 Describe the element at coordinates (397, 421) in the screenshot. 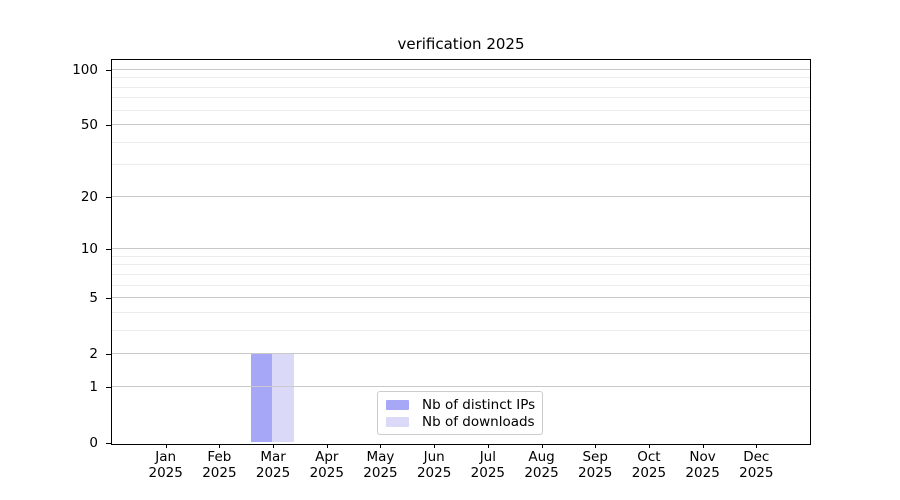

I see `legend-swatch-downloads` at that location.